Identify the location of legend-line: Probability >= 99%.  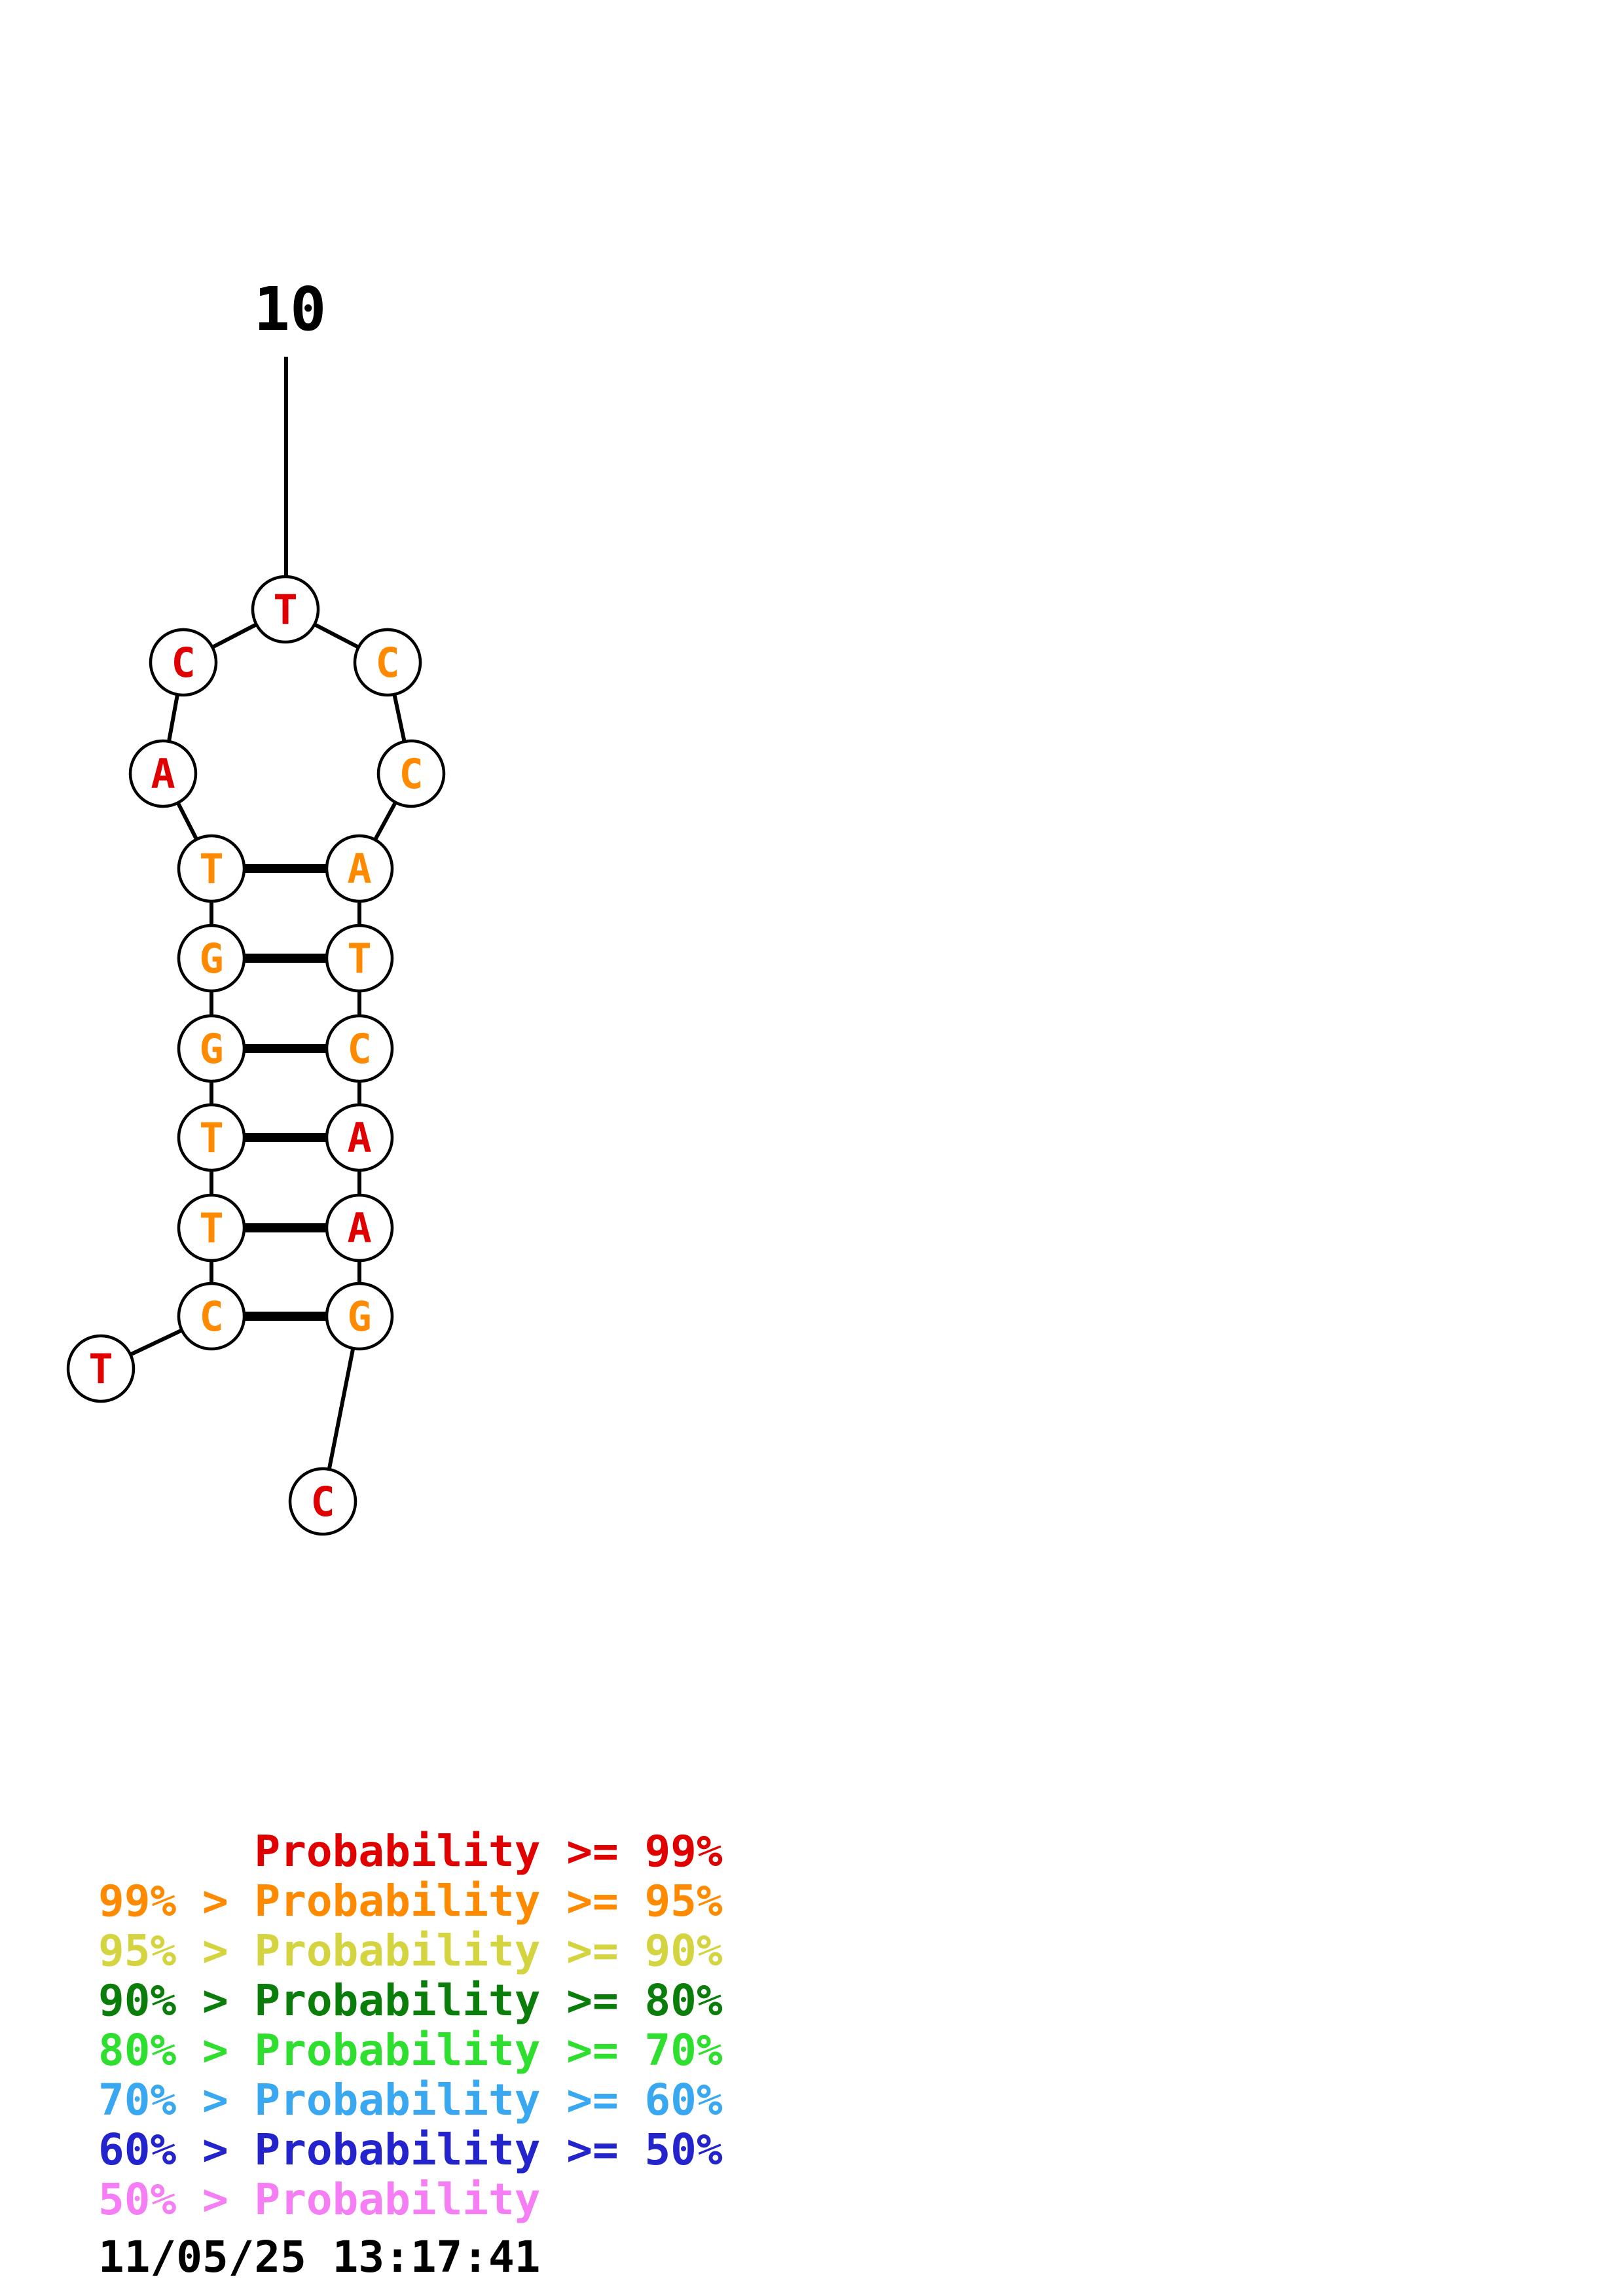
(410, 1851).